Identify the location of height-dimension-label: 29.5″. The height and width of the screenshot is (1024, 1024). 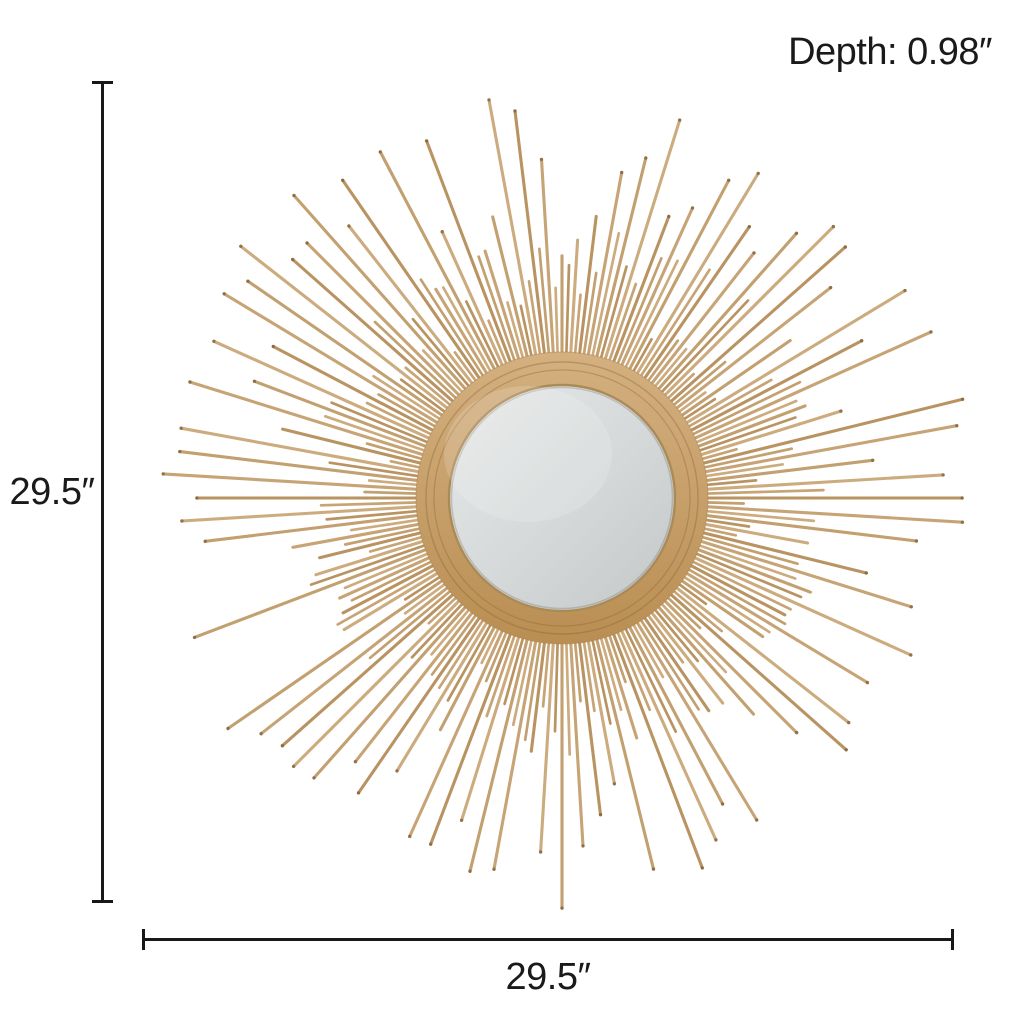
(52, 492).